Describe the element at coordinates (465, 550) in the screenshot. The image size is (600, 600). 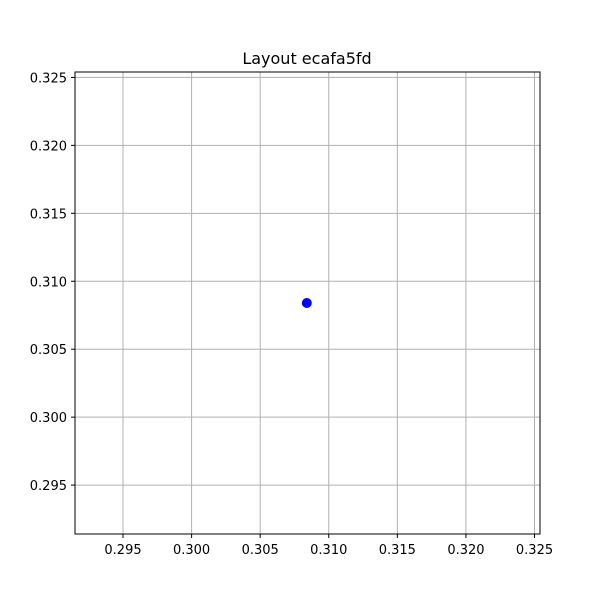
I see `x-tick-label: 0.320` at that location.